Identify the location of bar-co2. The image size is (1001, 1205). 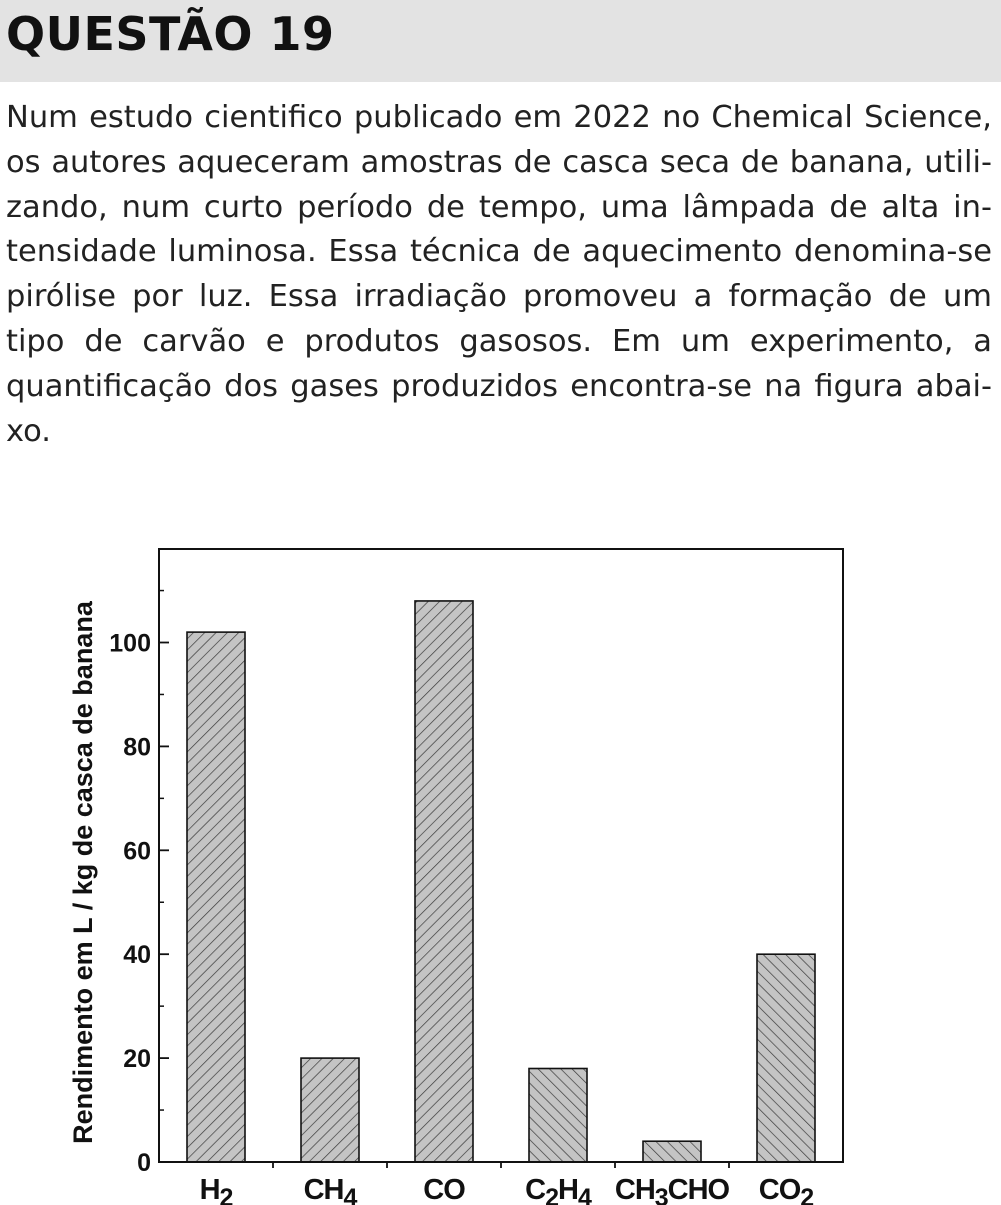
(786, 1058).